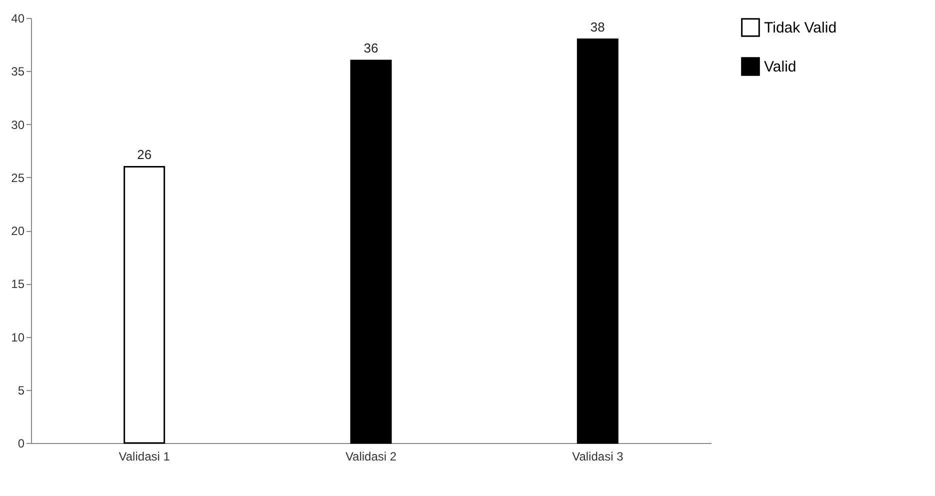 The image size is (935, 496). Describe the element at coordinates (597, 26) in the screenshot. I see `data-label: 38` at that location.